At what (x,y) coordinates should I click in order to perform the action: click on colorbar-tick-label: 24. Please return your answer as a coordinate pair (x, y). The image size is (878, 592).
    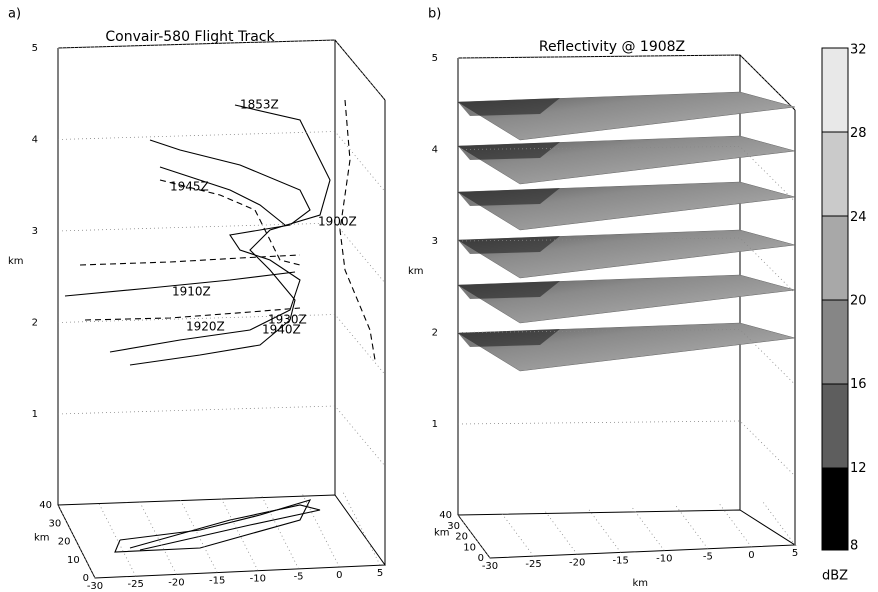
    Looking at the image, I should click on (858, 217).